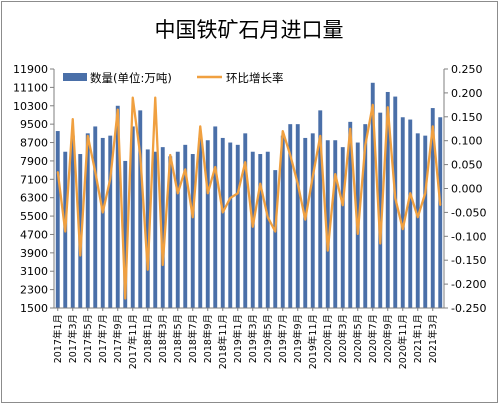  I want to click on x-tick-label: 2017年9月, so click(118, 338).